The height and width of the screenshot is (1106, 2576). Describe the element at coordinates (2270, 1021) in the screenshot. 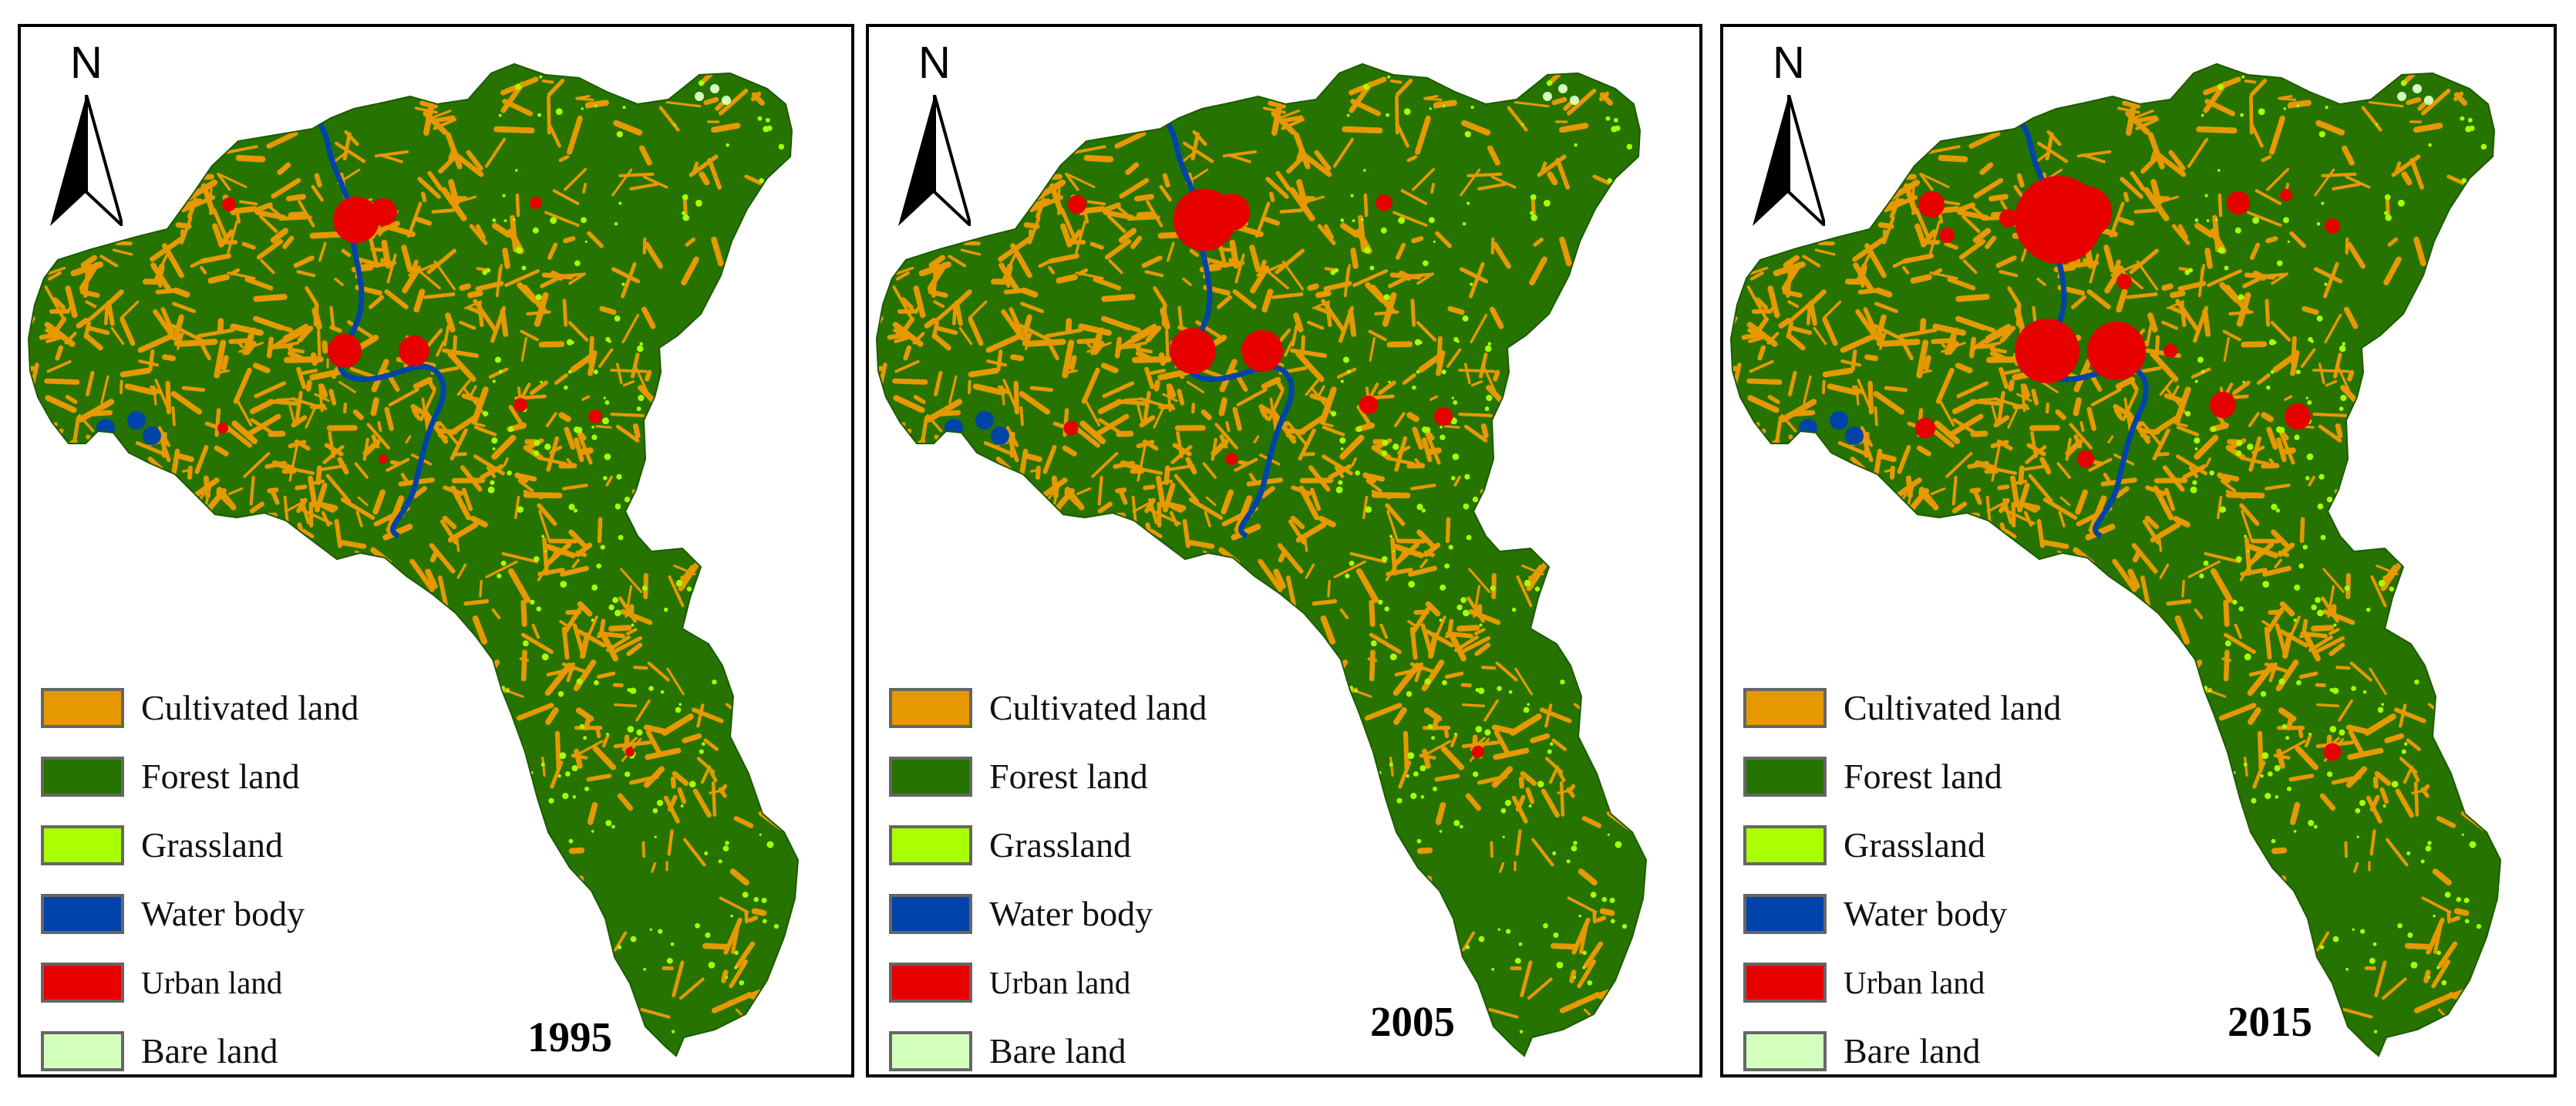

I see `year-label: 2015` at that location.